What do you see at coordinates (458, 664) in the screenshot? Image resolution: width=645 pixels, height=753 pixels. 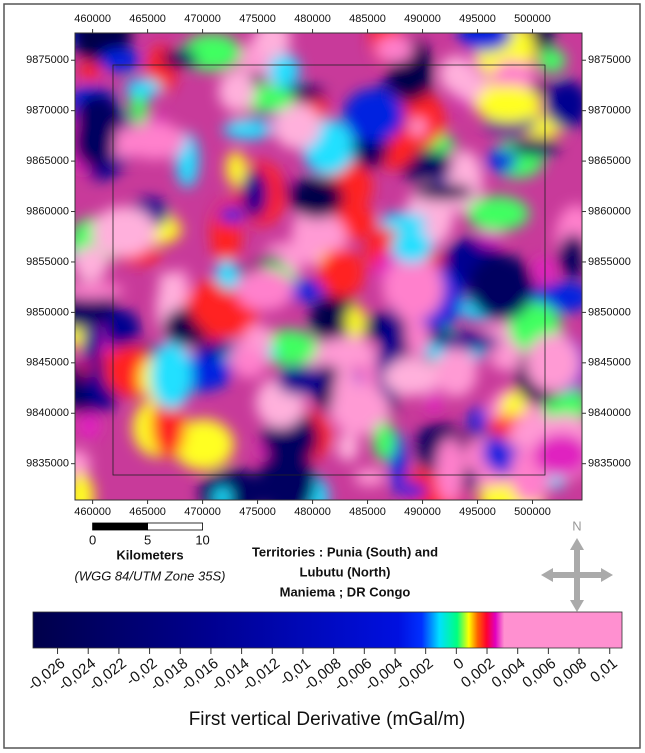 I see `colorbar-tick-label: 0` at bounding box center [458, 664].